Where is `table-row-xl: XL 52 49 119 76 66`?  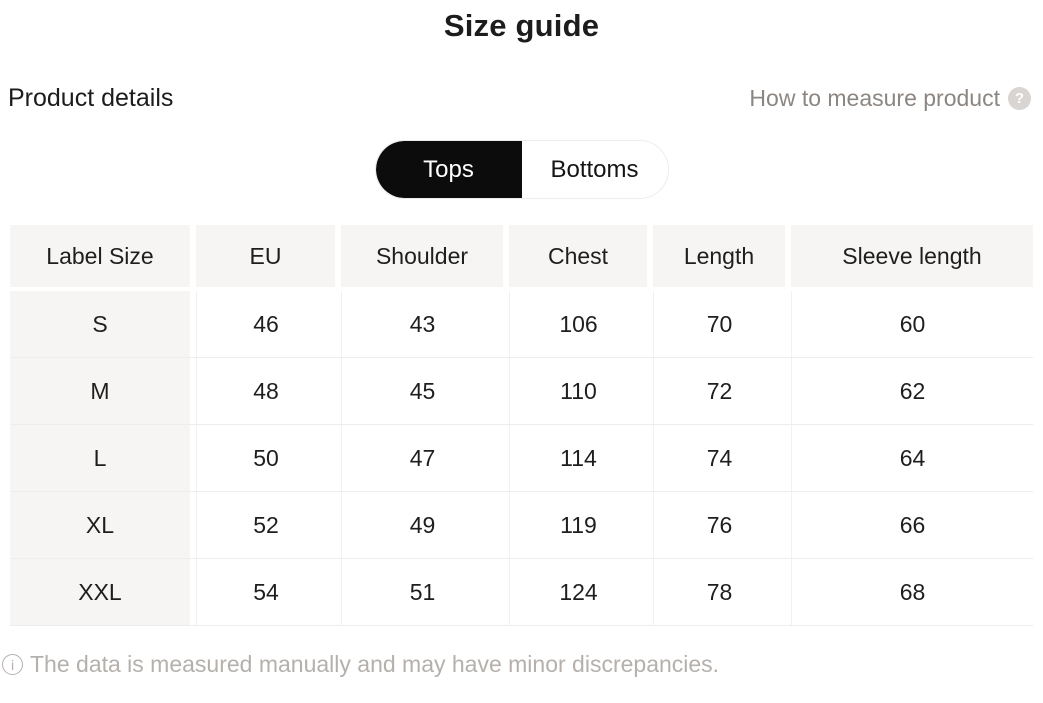
table-row-xl: XL 52 49 119 76 66 is located at coordinates (521, 525).